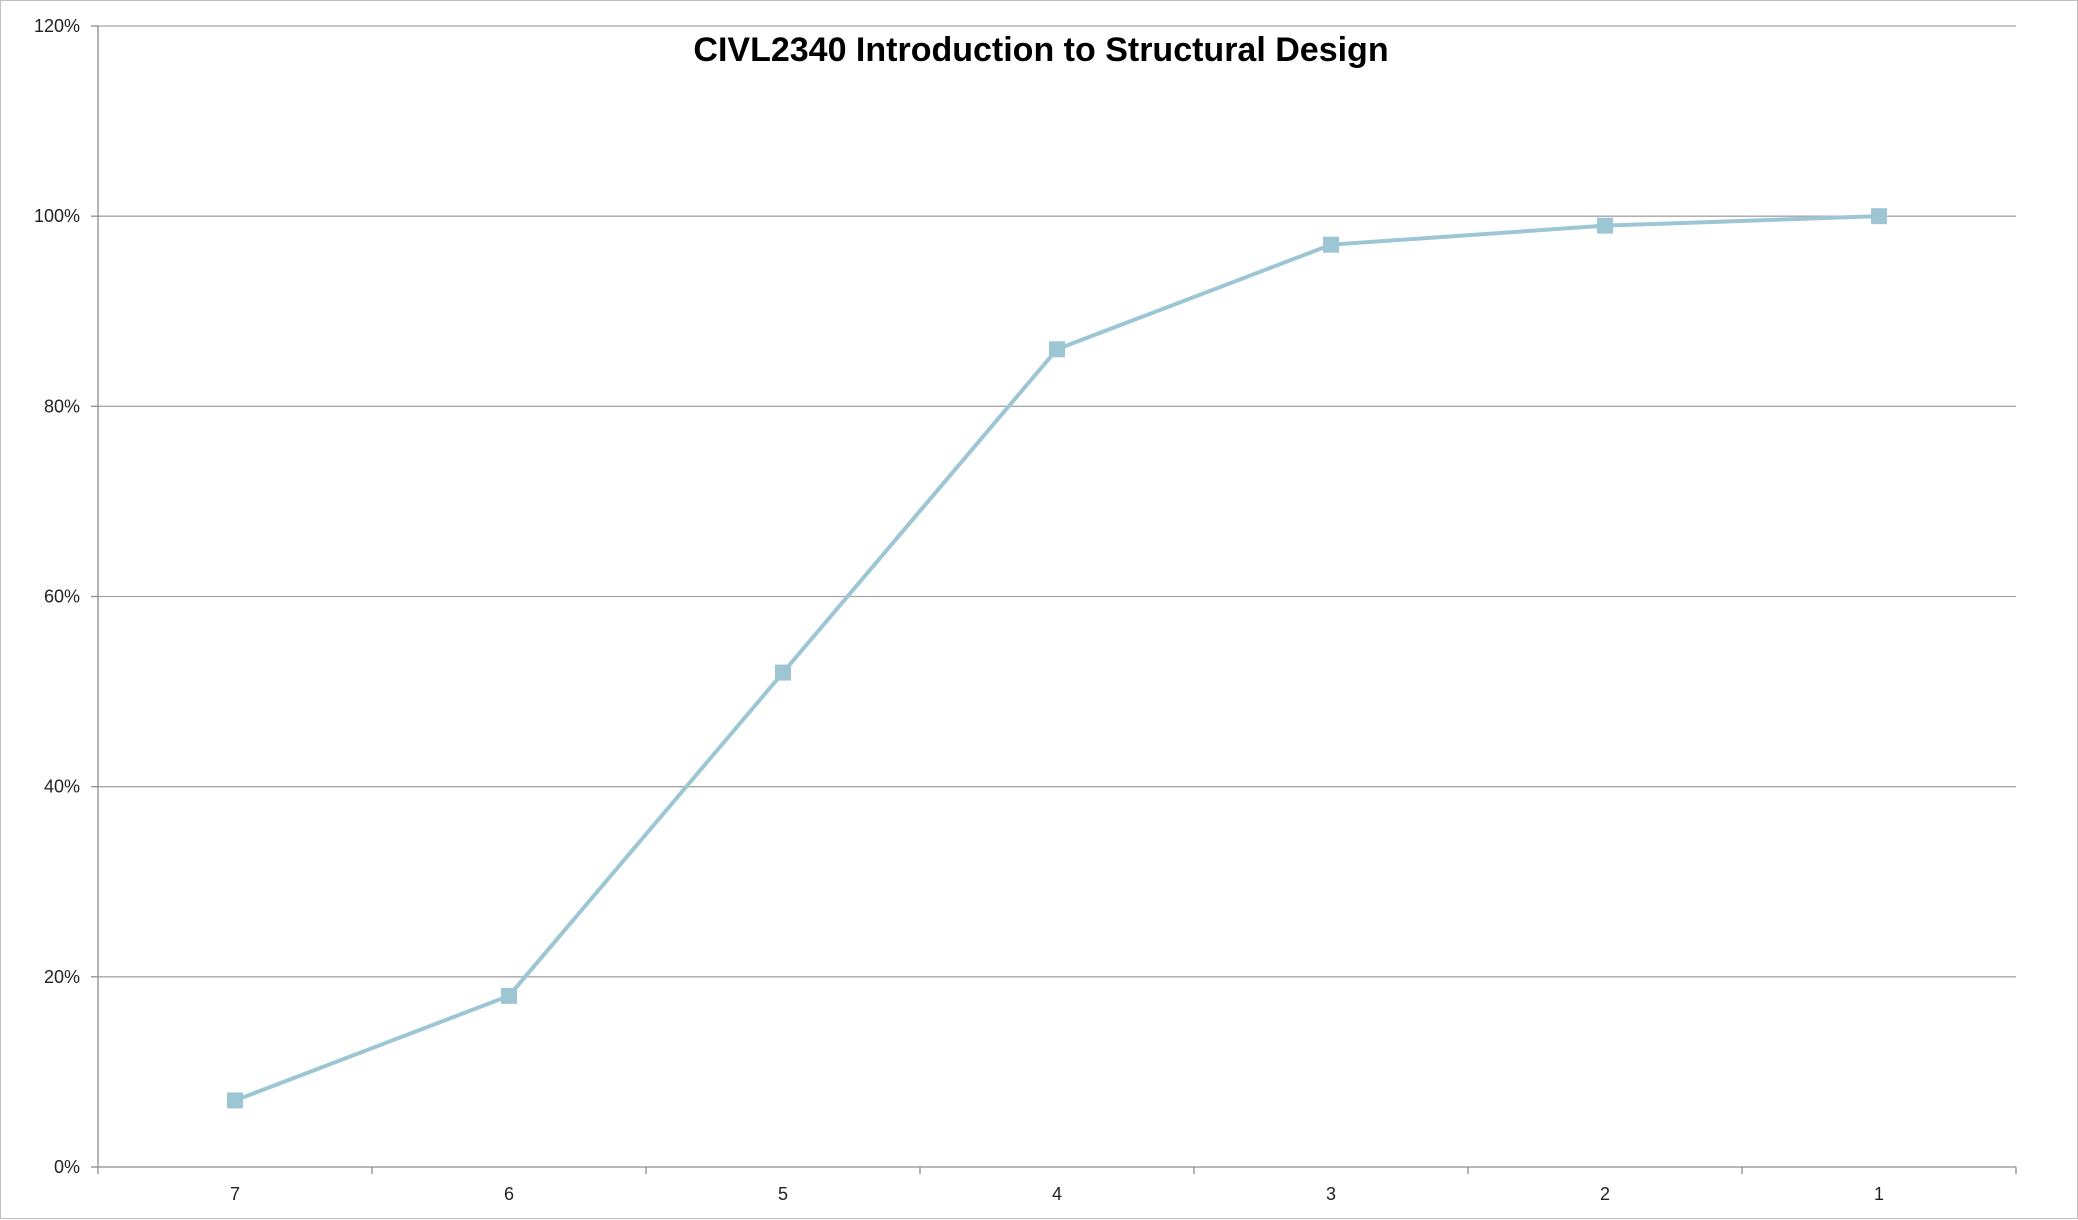  Describe the element at coordinates (57, 216) in the screenshot. I see `y-tick-label: 100%` at that location.